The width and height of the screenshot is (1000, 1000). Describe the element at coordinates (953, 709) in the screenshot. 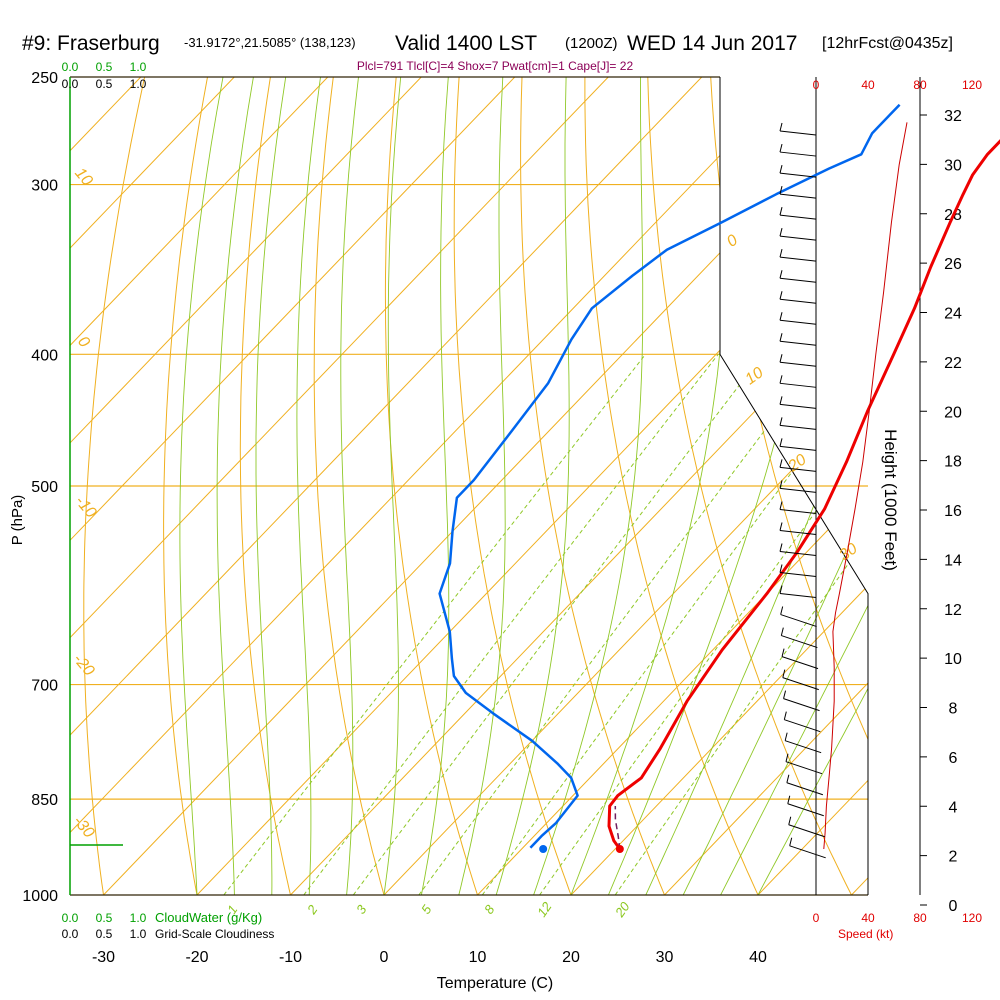

I see `height-tick-label: 8` at that location.